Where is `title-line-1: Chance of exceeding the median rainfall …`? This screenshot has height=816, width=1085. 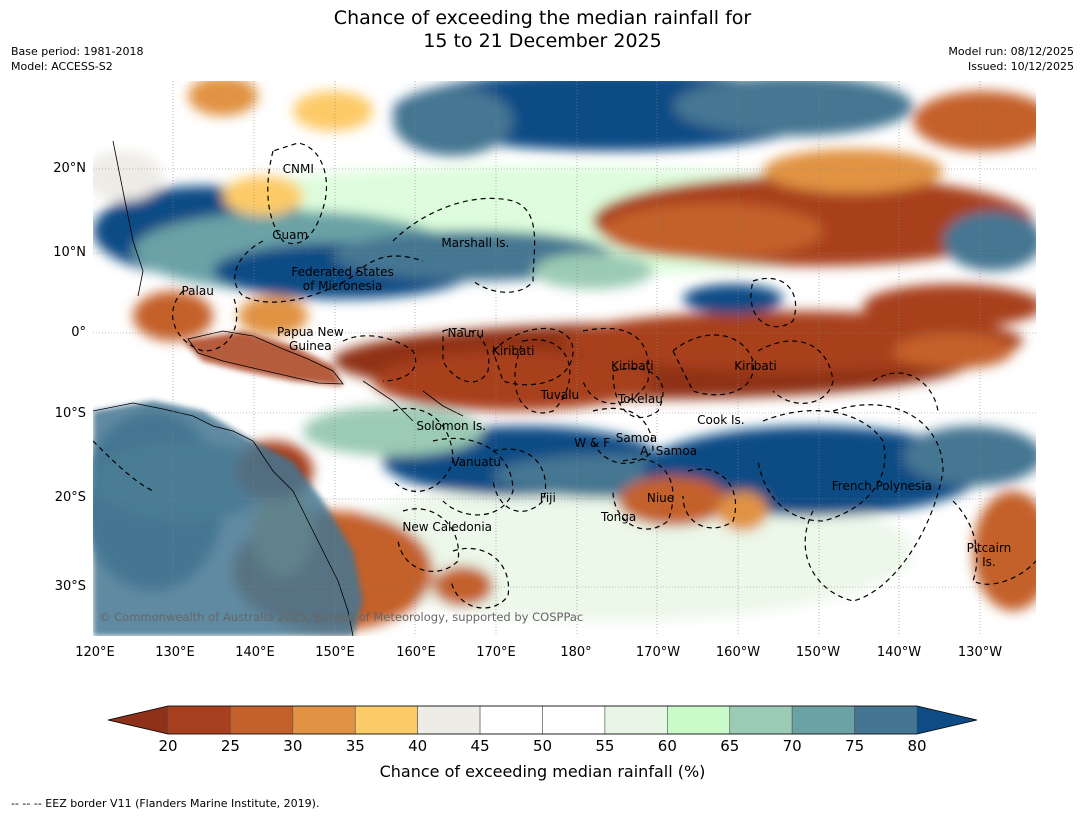
title-line-1: Chance of exceeding the median rainfall … is located at coordinates (542, 18).